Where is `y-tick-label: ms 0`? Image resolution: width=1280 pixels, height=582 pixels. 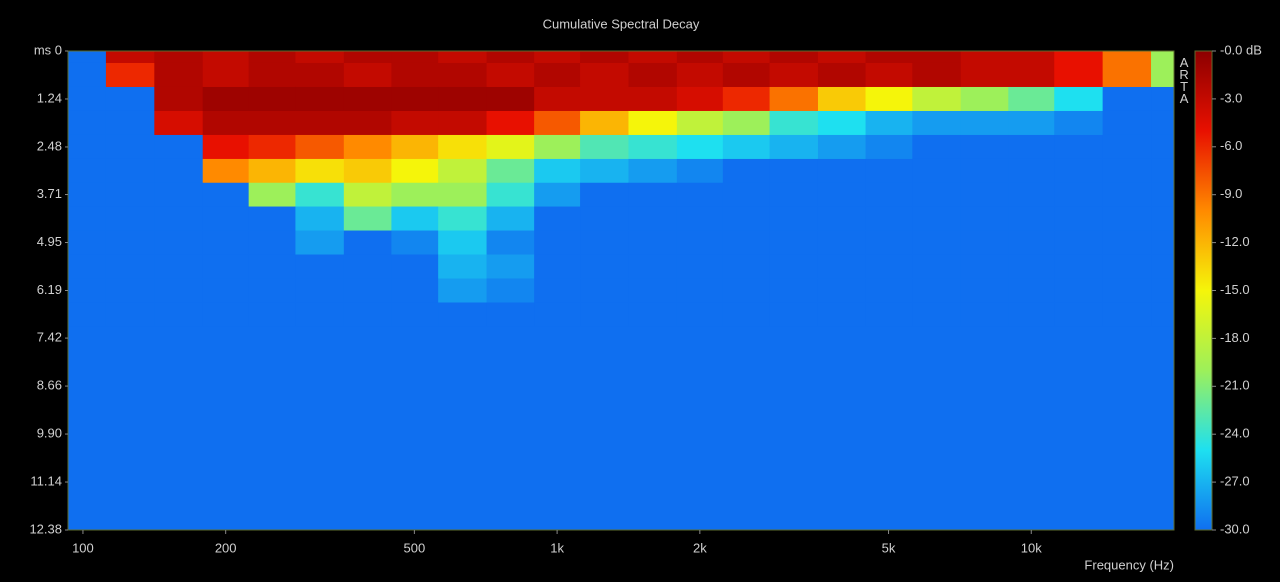 y-tick-label: ms 0 is located at coordinates (48, 49).